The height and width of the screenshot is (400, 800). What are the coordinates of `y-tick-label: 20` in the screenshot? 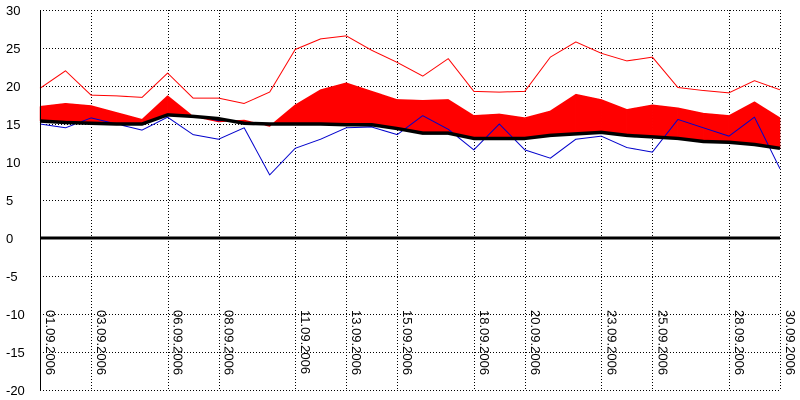 It's located at (13, 86).